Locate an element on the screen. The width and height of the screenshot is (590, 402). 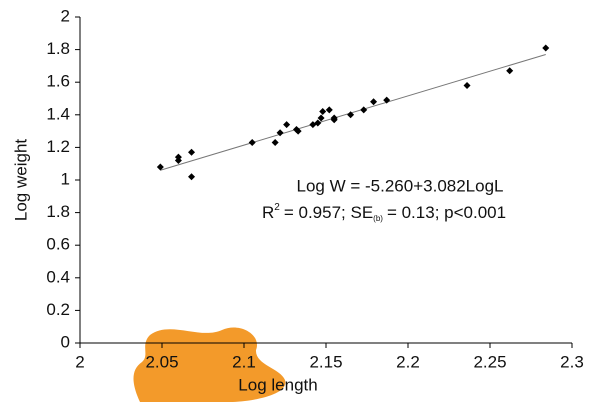
stats-r: R is located at coordinates (268, 212).